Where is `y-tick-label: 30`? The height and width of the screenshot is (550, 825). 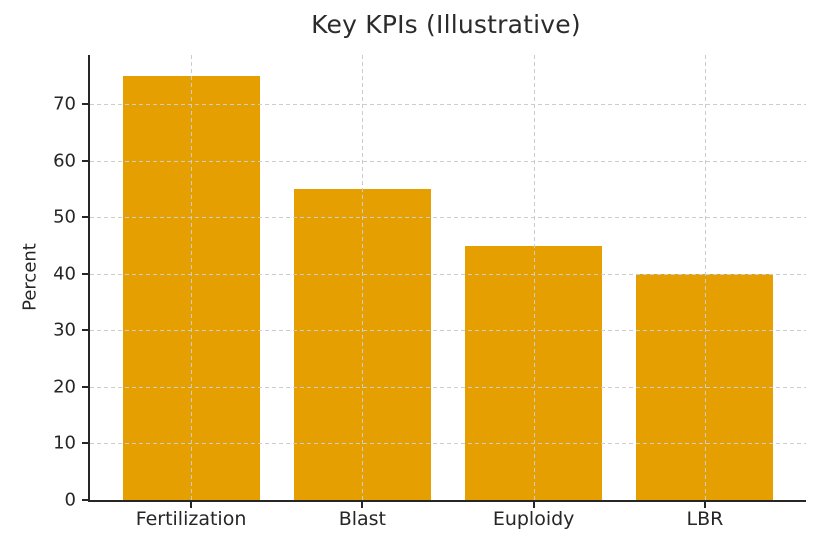 y-tick-label: 30 is located at coordinates (64, 330).